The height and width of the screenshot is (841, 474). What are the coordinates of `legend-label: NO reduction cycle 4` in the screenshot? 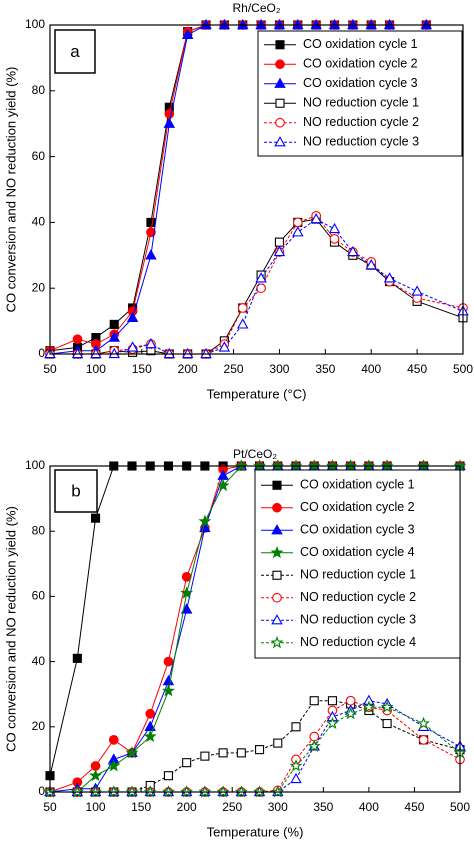 It's located at (358, 642).